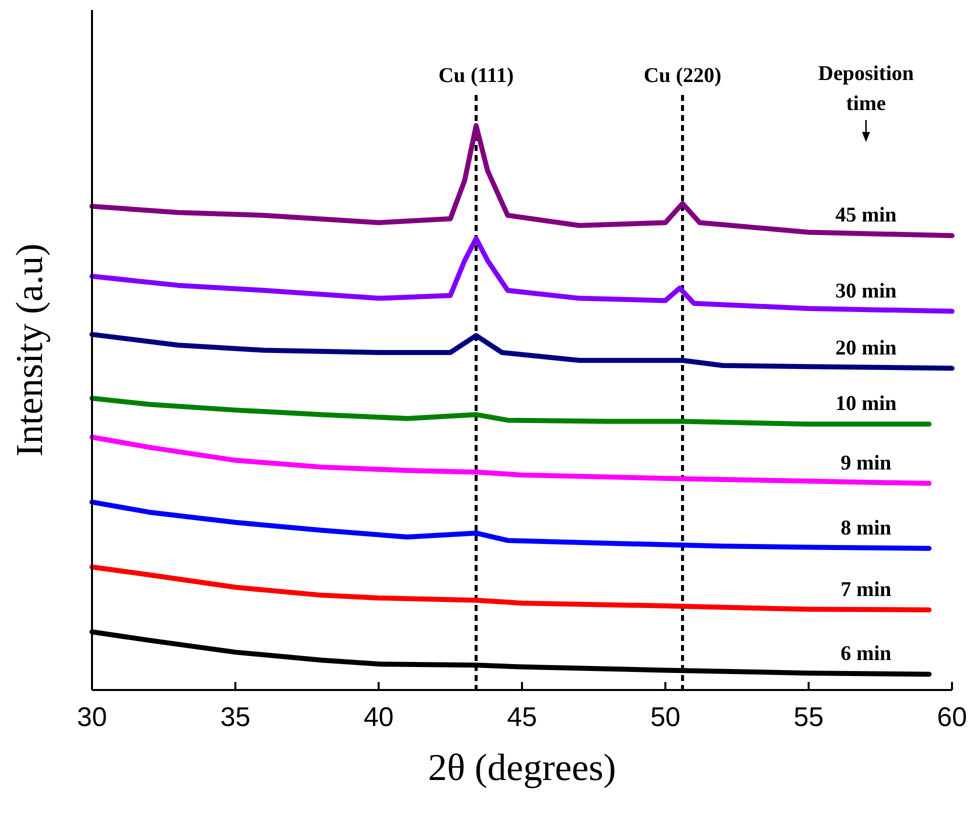 The width and height of the screenshot is (977, 814). Describe the element at coordinates (866, 347) in the screenshot. I see `series-label: 20 min` at that location.